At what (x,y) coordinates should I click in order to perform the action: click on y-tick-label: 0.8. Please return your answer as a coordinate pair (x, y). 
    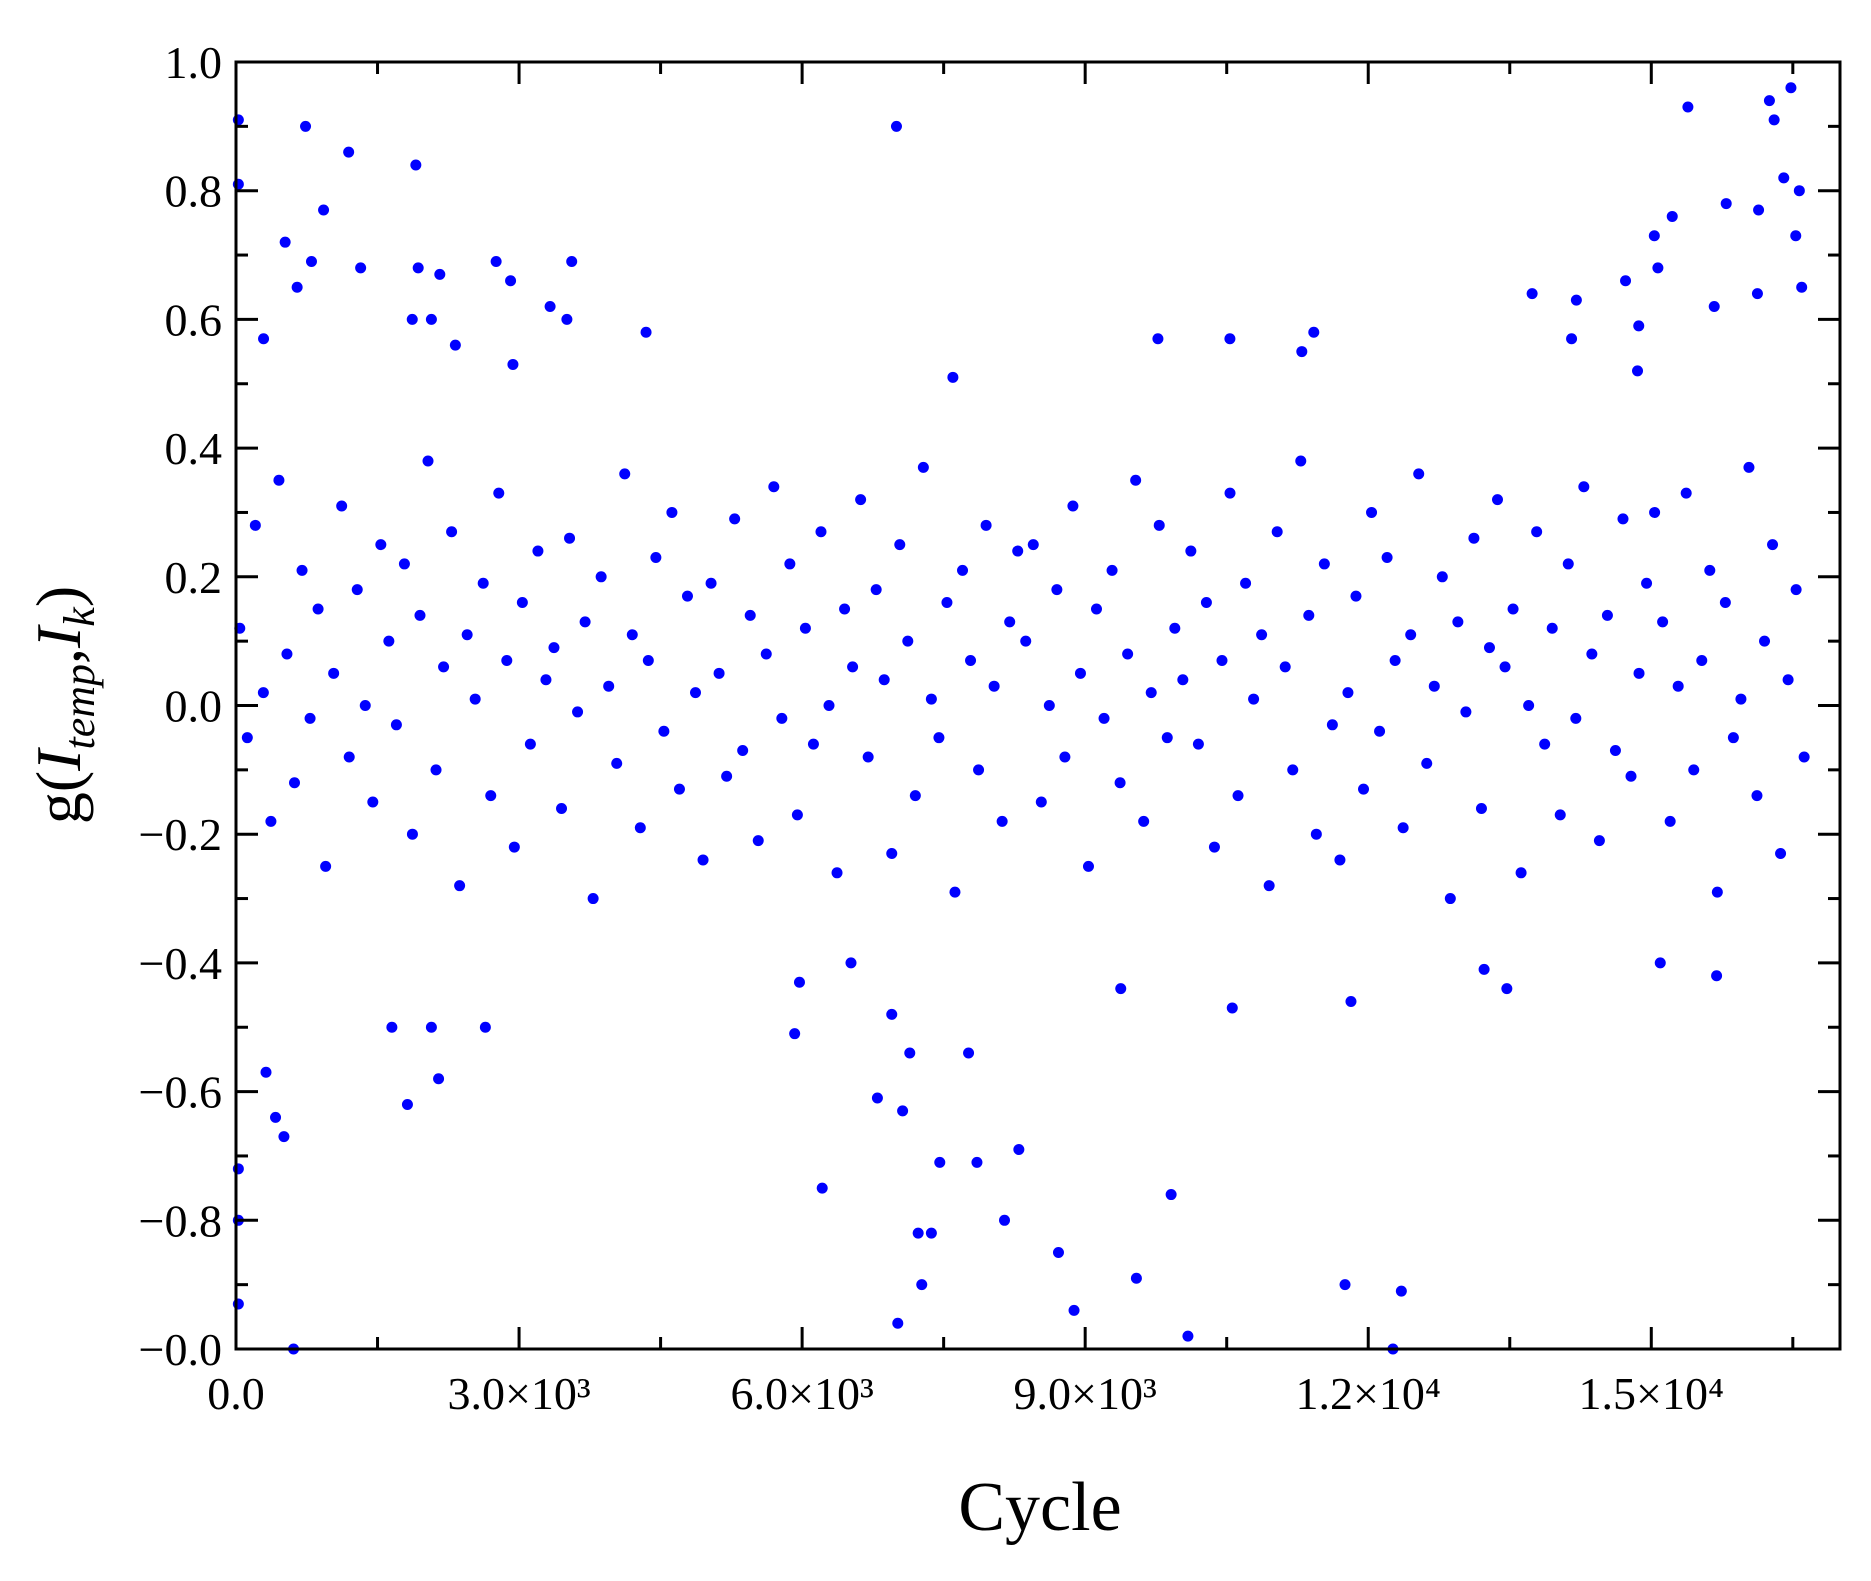
    Looking at the image, I should click on (194, 191).